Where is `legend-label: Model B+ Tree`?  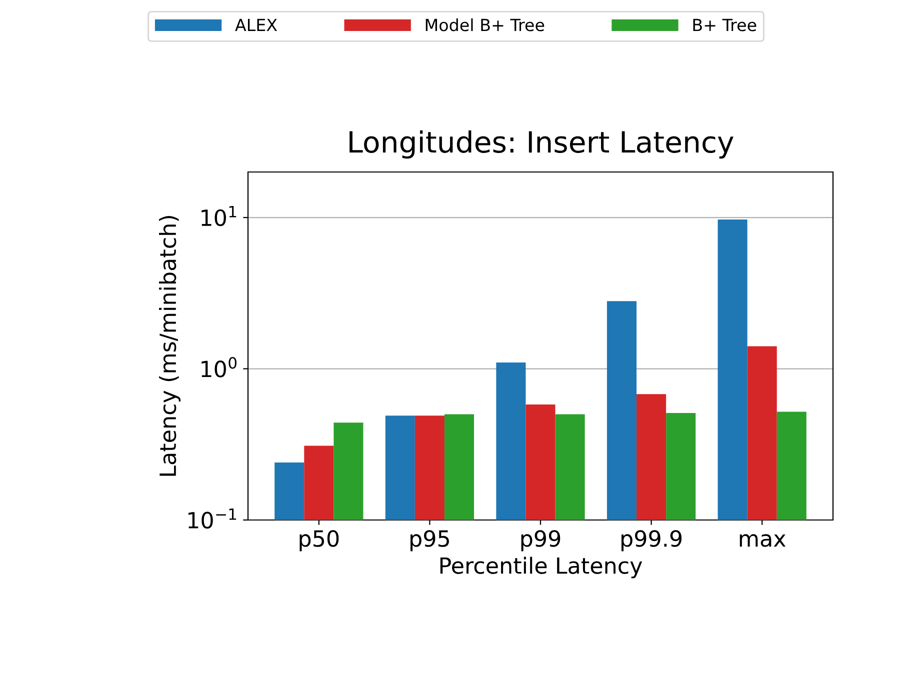
legend-label: Model B+ Tree is located at coordinates (485, 25).